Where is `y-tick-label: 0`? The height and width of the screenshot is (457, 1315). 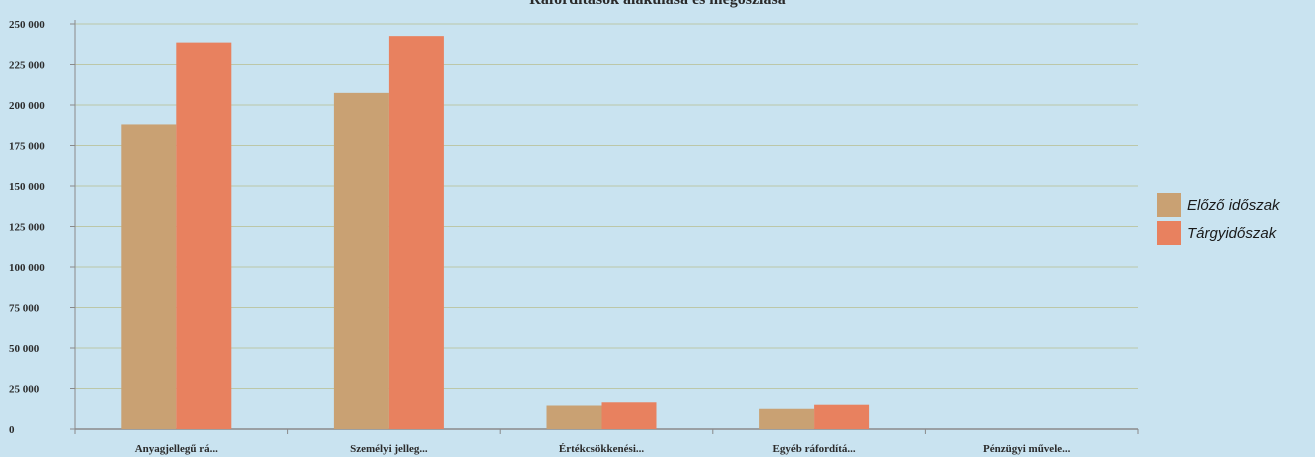 y-tick-label: 0 is located at coordinates (12, 430).